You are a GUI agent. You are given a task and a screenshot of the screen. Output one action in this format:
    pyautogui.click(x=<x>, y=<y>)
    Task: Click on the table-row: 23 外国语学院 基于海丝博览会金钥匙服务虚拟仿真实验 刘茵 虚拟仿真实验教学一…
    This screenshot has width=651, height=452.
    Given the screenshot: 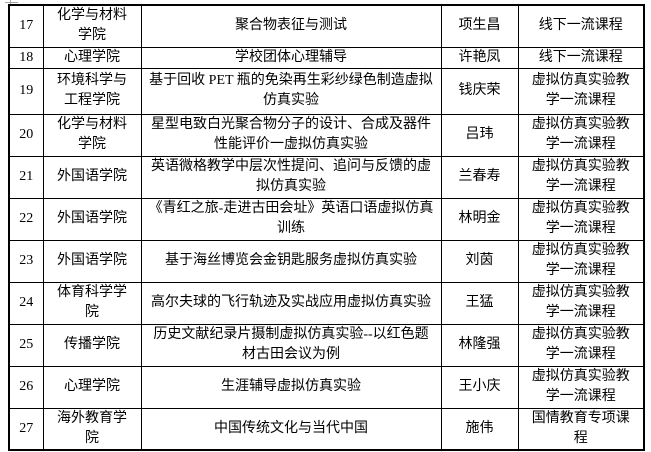 What is the action you would take?
    pyautogui.click(x=326, y=261)
    